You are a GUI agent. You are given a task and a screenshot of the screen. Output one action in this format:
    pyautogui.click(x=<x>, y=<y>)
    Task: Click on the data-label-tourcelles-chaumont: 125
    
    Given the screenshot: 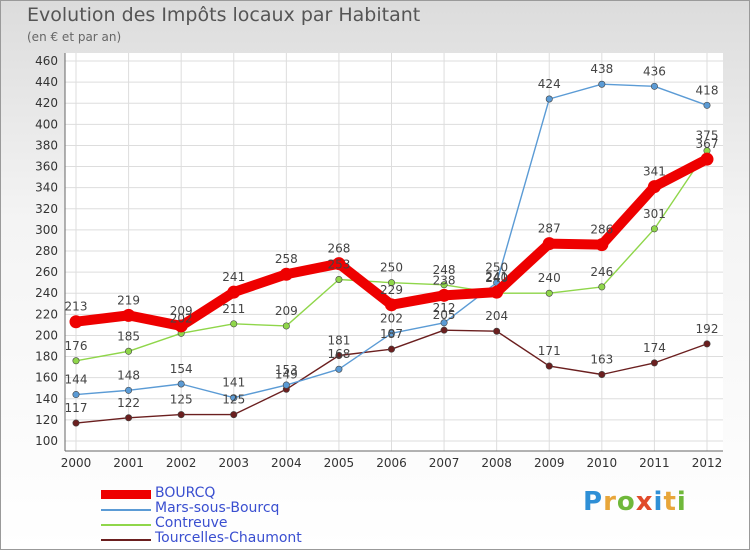 What is the action you would take?
    pyautogui.click(x=233, y=400)
    